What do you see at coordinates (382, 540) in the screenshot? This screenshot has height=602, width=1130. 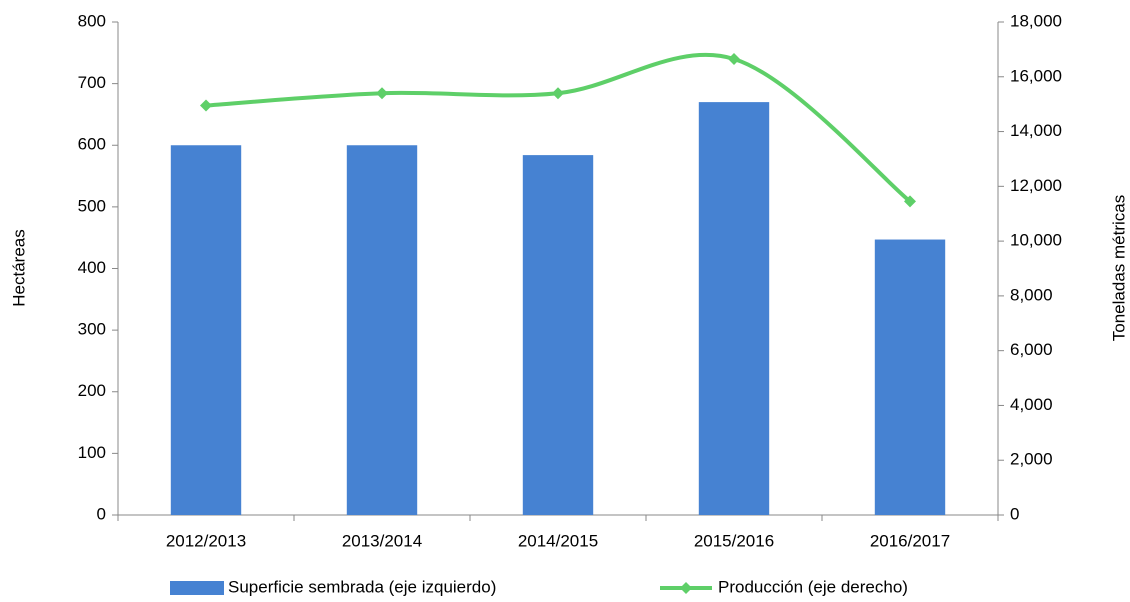 I see `x-tick-label: 2013/2014` at bounding box center [382, 540].